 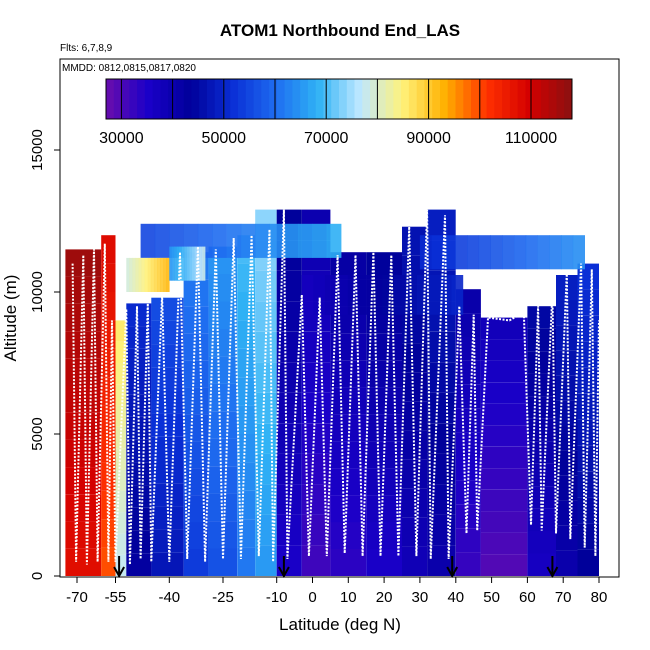 What do you see at coordinates (284, 572) in the screenshot?
I see `down-arrow-head` at bounding box center [284, 572].